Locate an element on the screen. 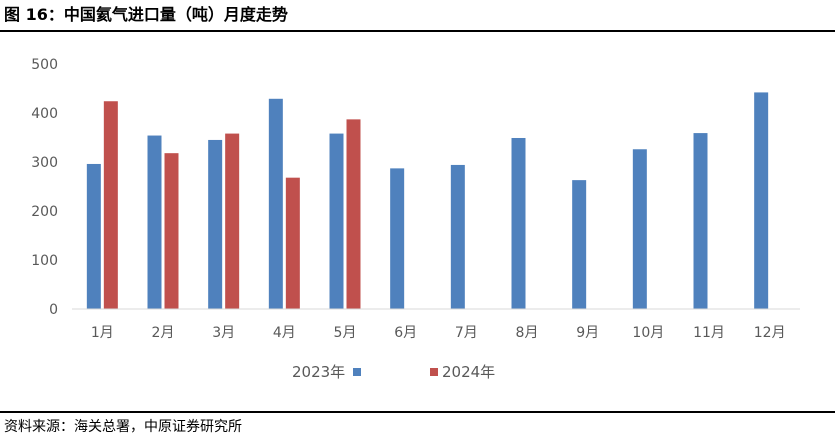 This screenshot has height=442, width=839. x-tick-label: 4月 is located at coordinates (284, 333).